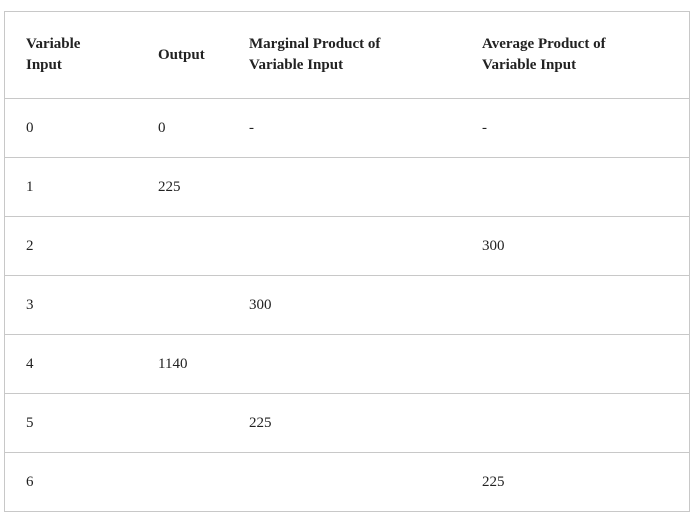 The height and width of the screenshot is (522, 694). I want to click on cell-variable-input: 4, so click(71, 364).